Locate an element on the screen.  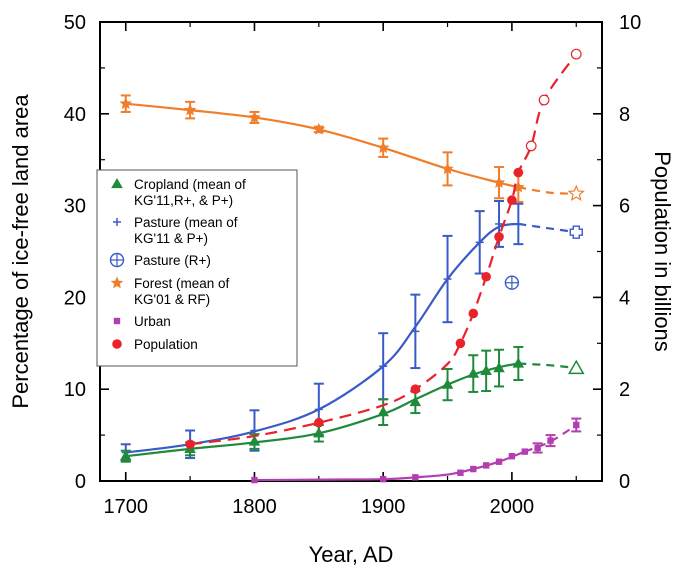
x-axis-label: Year, AD is located at coordinates (351, 554).